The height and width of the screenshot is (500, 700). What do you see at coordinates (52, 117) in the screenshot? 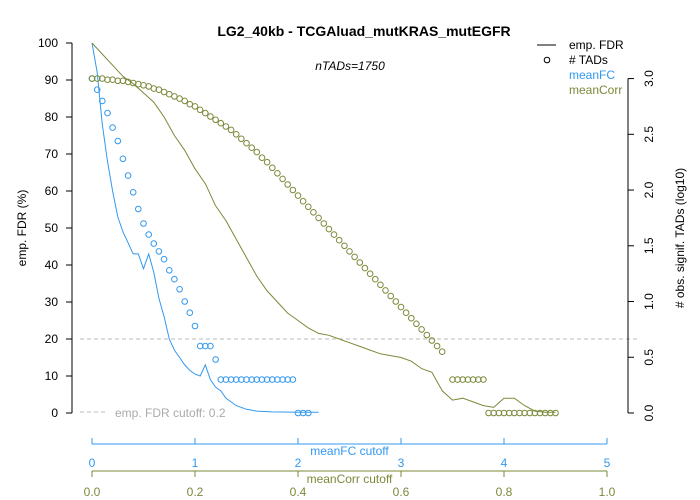
I see `left-axis-tick-label: 80` at bounding box center [52, 117].